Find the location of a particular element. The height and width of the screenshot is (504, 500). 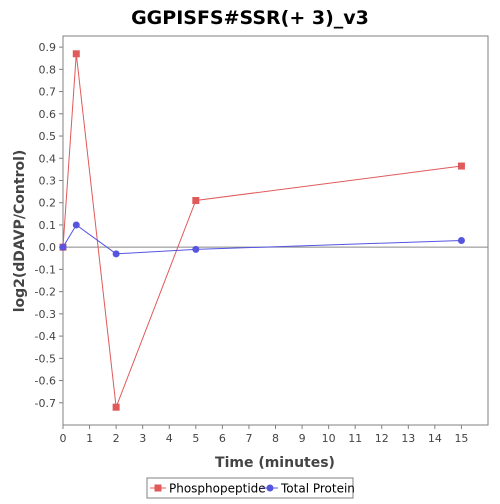

chart-title: GGPISFS#SSR(+ 3)_v3 is located at coordinates (250, 18).